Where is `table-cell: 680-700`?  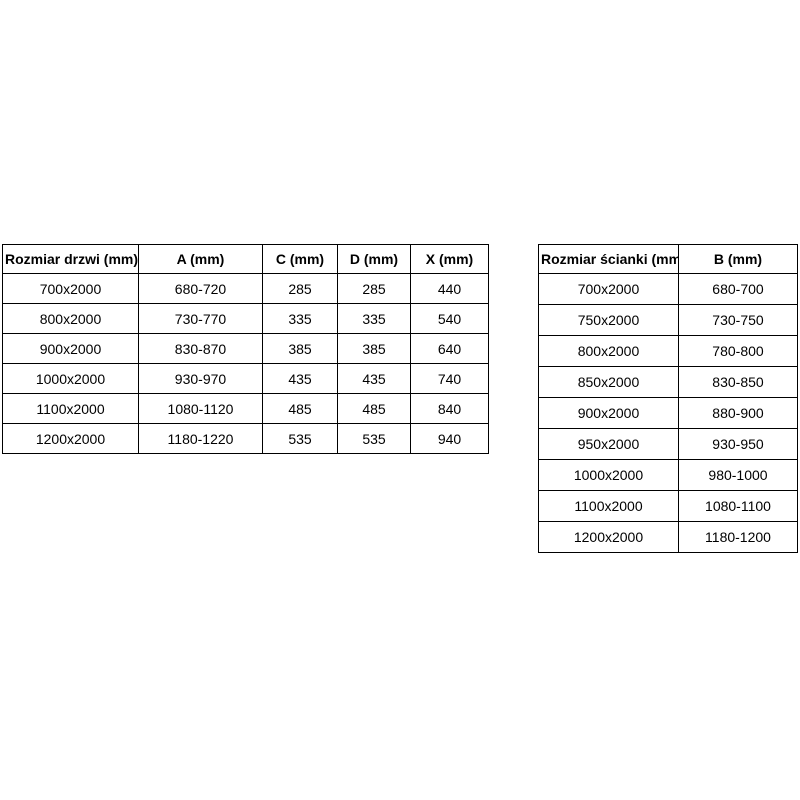
table-cell: 680-700 is located at coordinates (738, 289).